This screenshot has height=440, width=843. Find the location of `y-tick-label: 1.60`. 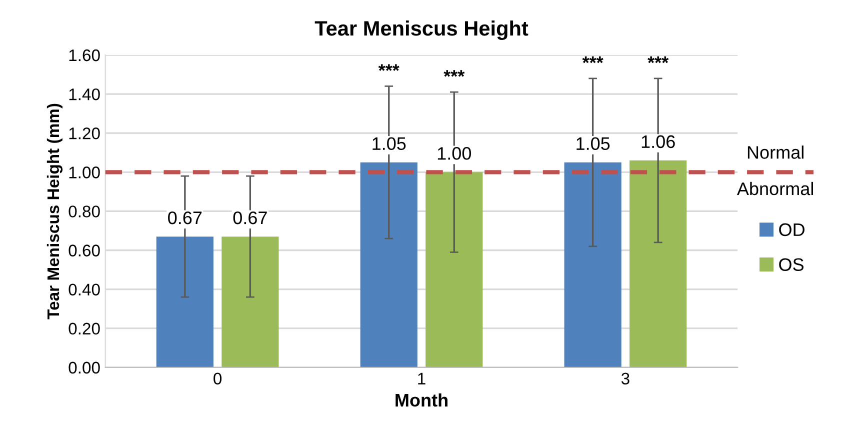

y-tick-label: 1.60 is located at coordinates (84, 55).